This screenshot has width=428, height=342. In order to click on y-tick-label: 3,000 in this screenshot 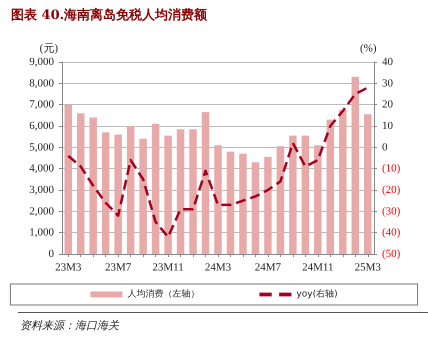, I will do `click(41, 190)`.